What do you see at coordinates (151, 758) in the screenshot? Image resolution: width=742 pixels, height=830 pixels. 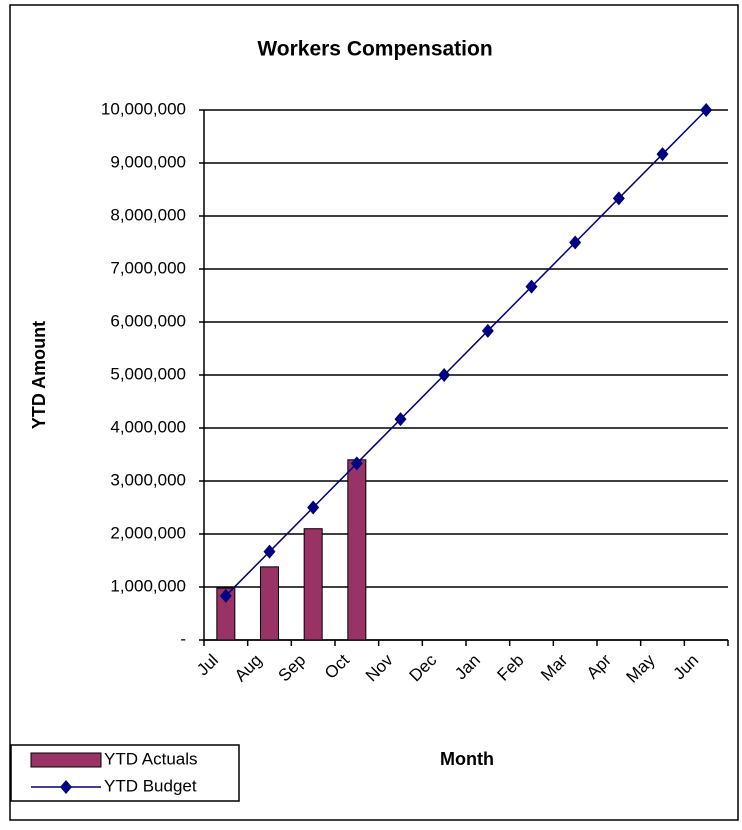 I see `legend-label: YTD Actuals` at bounding box center [151, 758].